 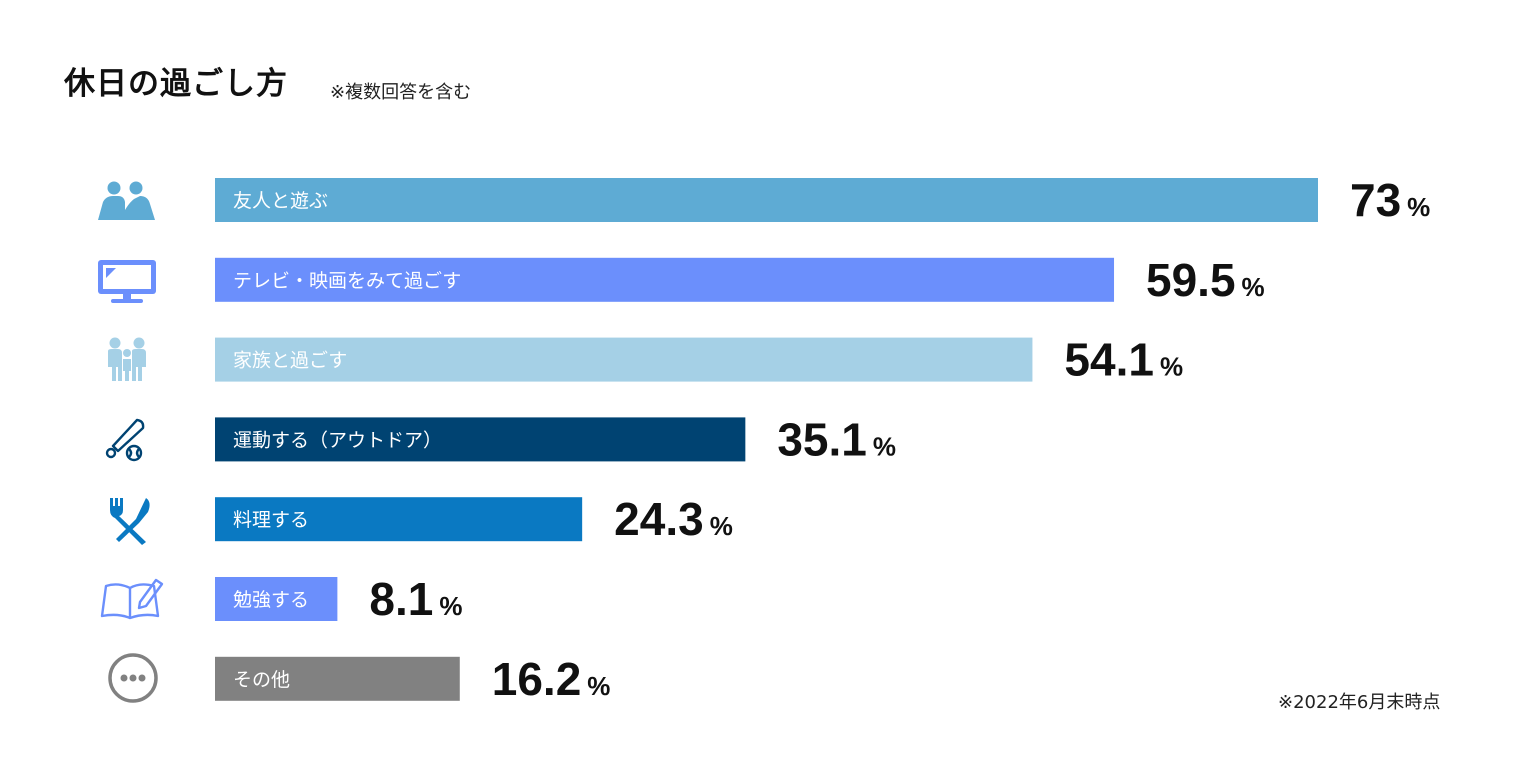 I want to click on bar-row: 家族と過ごす 54.1%, so click(x=645, y=360).